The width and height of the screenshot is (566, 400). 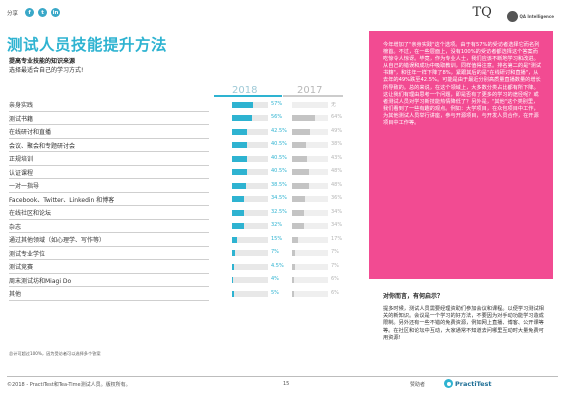 I want to click on table-row: 认证课程 40.5% 48%, so click(x=179, y=172).